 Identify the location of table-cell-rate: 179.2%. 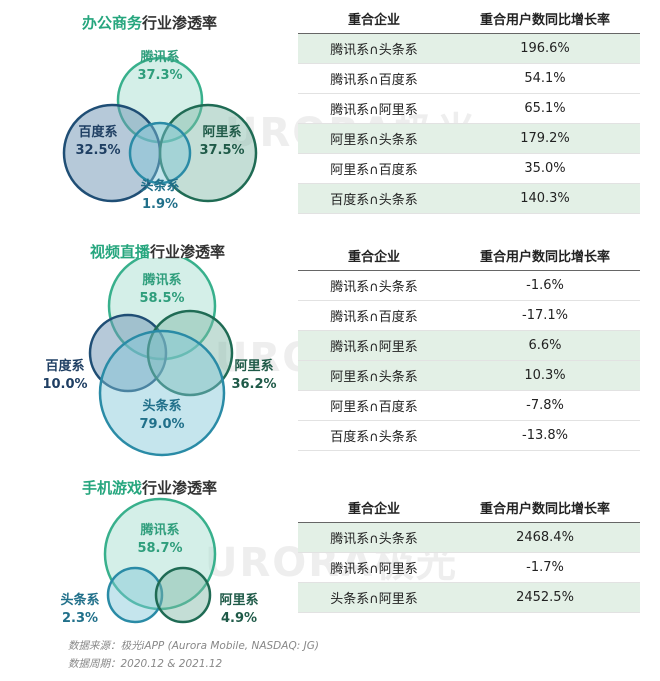
(545, 138).